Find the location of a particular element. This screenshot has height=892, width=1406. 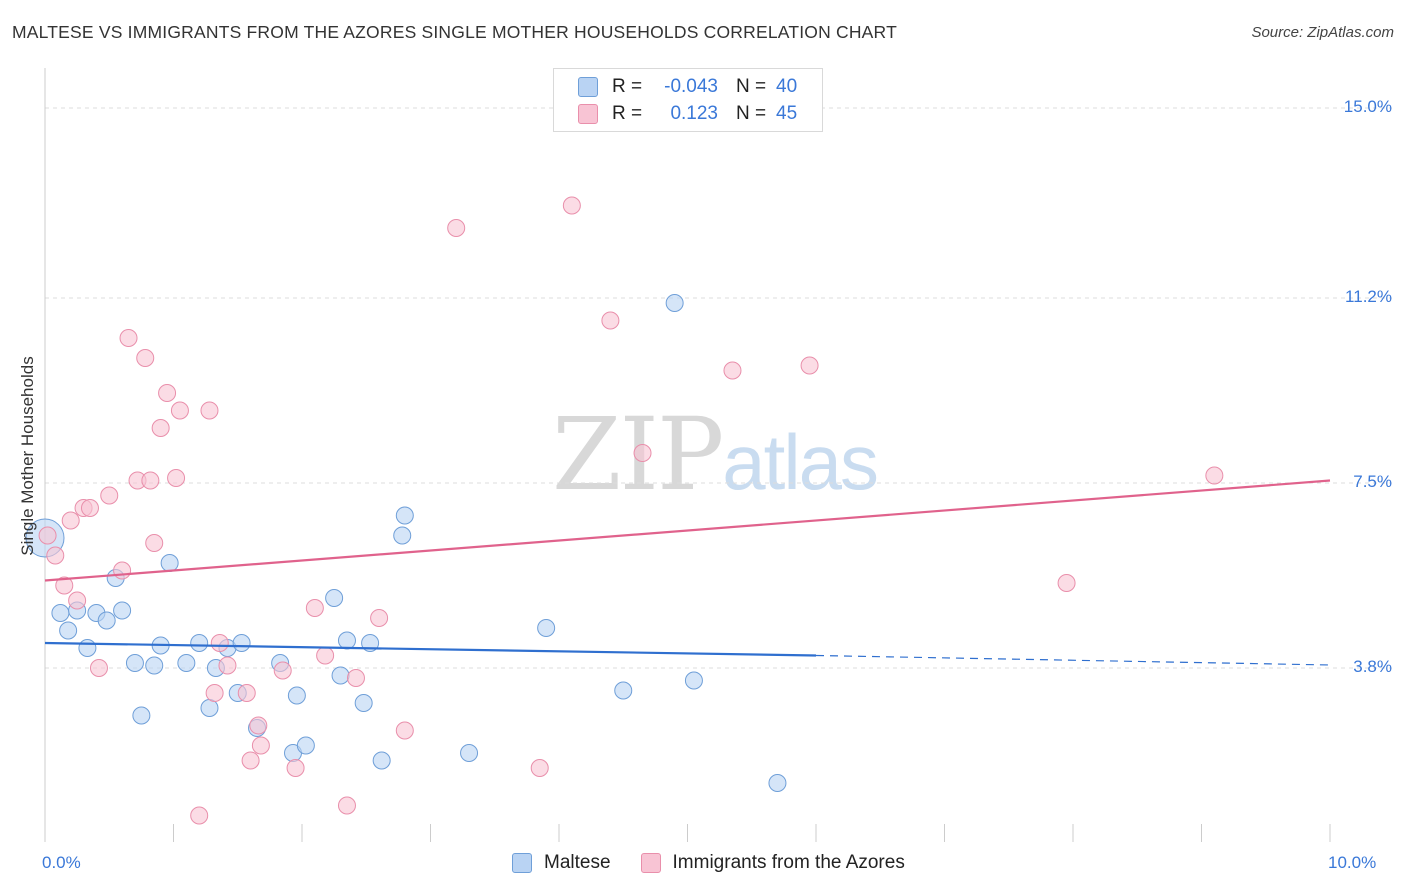

n-label: N = is located at coordinates (751, 113).